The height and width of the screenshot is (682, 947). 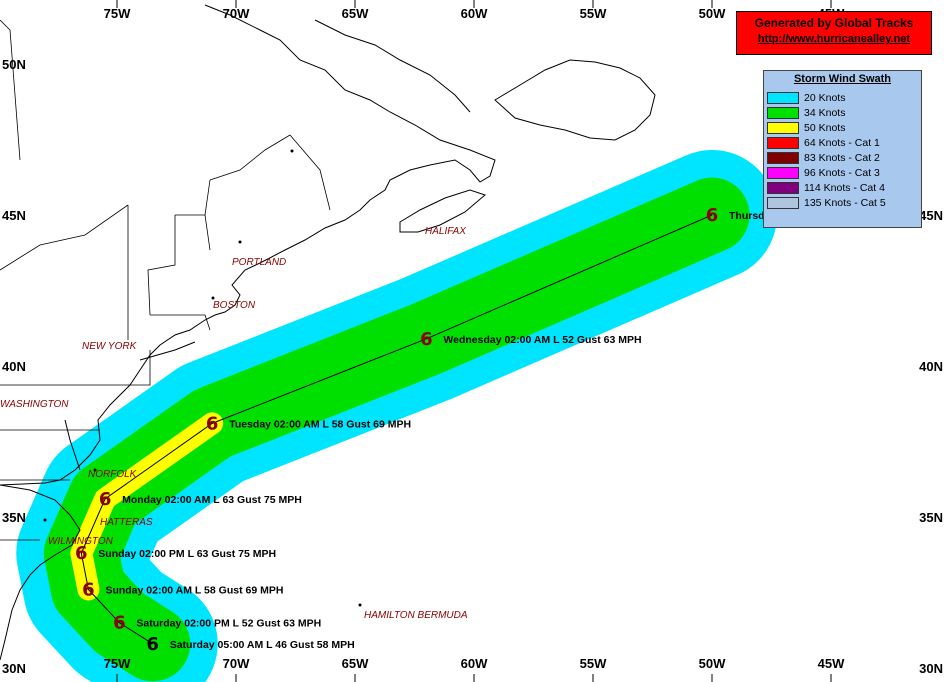 I want to click on track-point-label: Wednesday 02:00 AM L 52 Gust 63 MPH, so click(x=542, y=340).